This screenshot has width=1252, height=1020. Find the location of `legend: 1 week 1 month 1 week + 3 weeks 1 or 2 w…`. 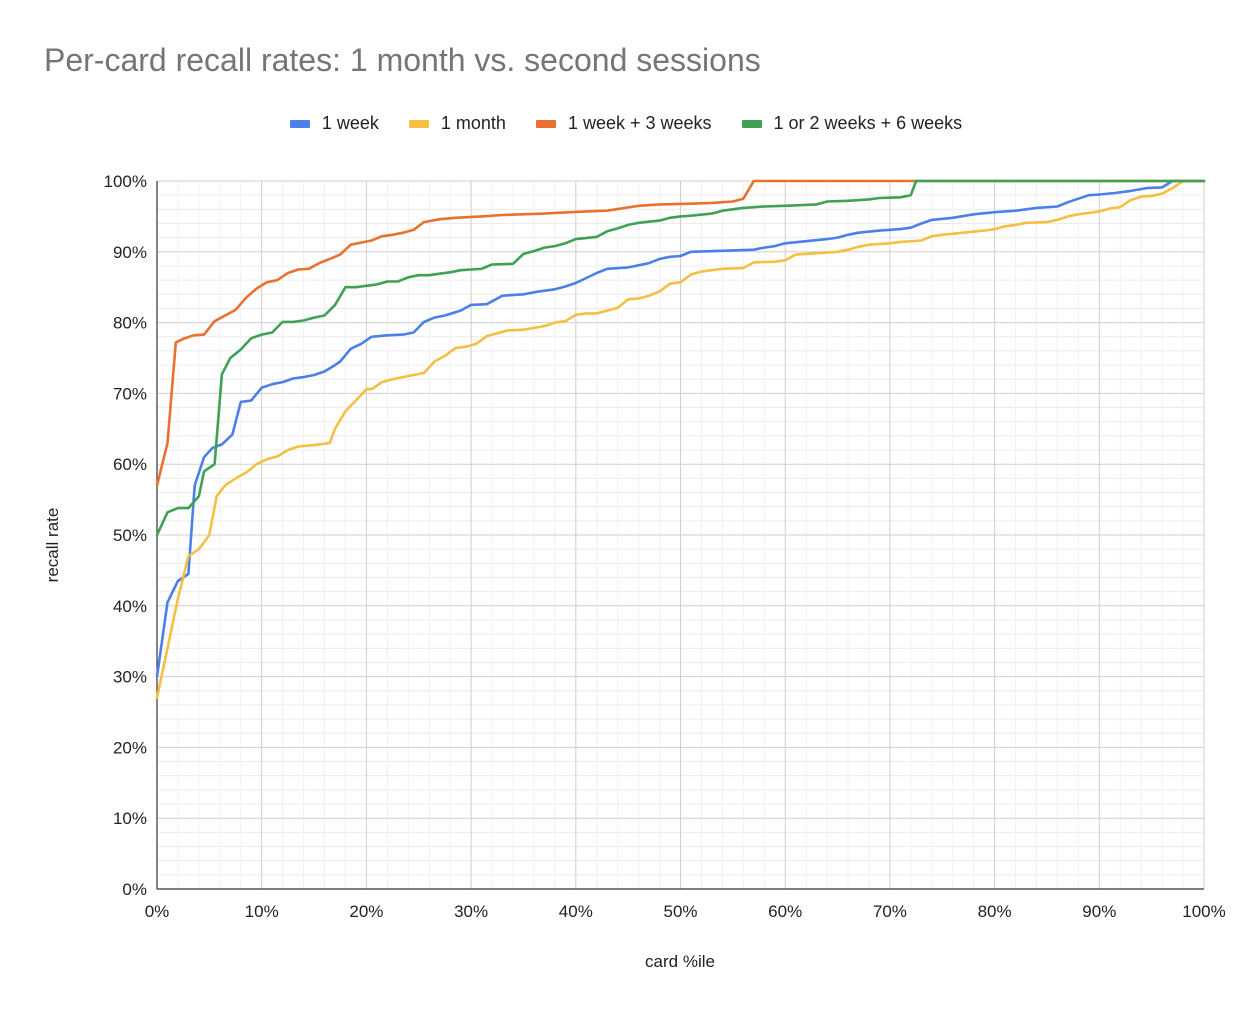

legend: 1 week 1 month 1 week + 3 weeks 1 or 2 w… is located at coordinates (626, 123).